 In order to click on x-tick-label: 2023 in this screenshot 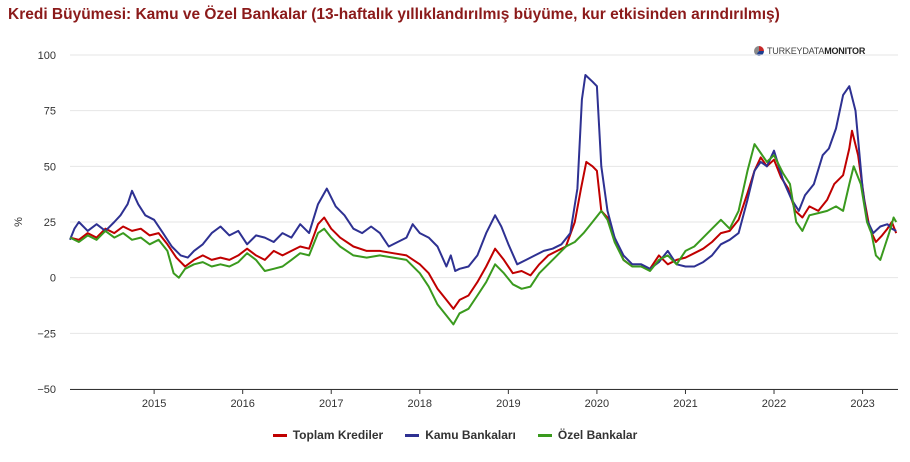, I will do `click(862, 404)`.